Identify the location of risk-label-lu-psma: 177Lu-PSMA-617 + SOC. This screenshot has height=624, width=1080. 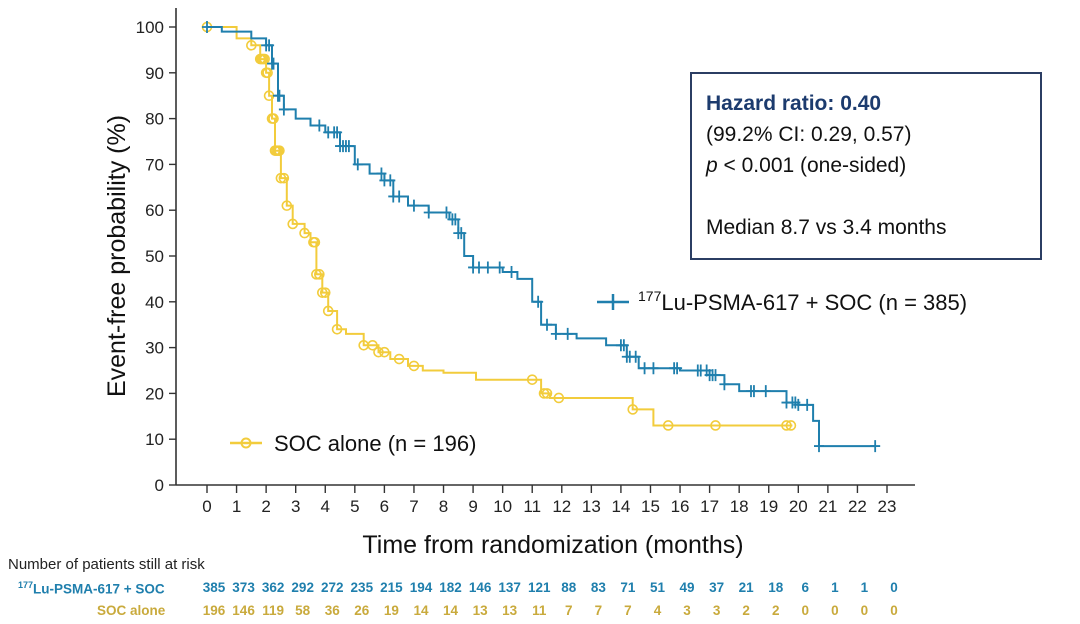
(91, 588).